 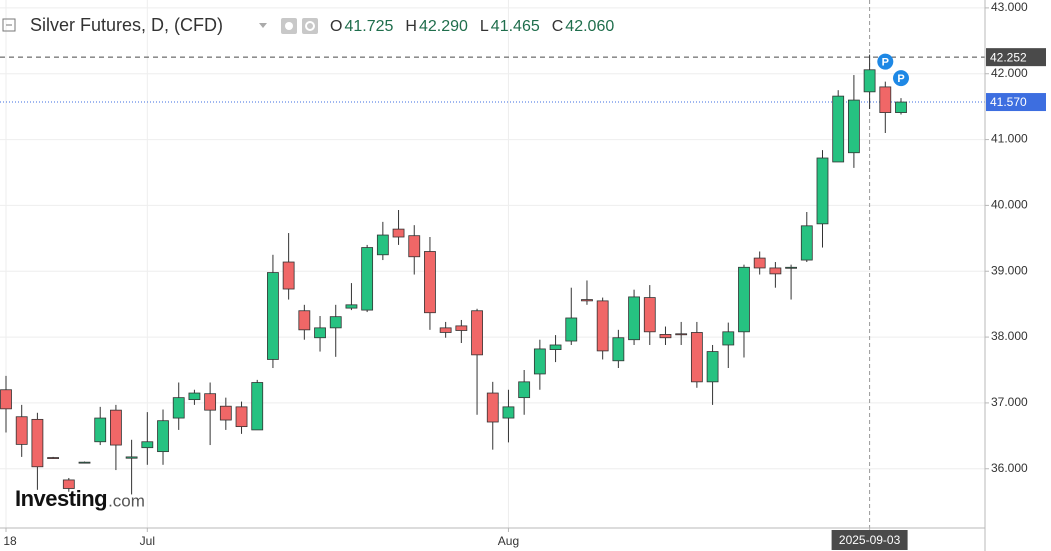 I want to click on x-tick-label: Aug, so click(x=508, y=541).